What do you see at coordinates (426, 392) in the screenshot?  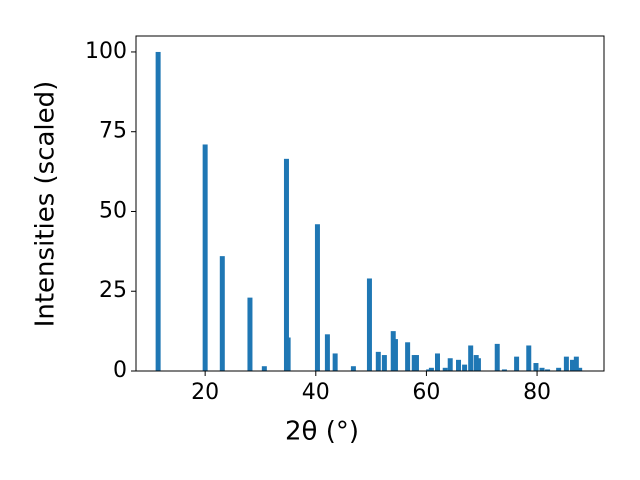 I see `x-tick-label: 60` at bounding box center [426, 392].